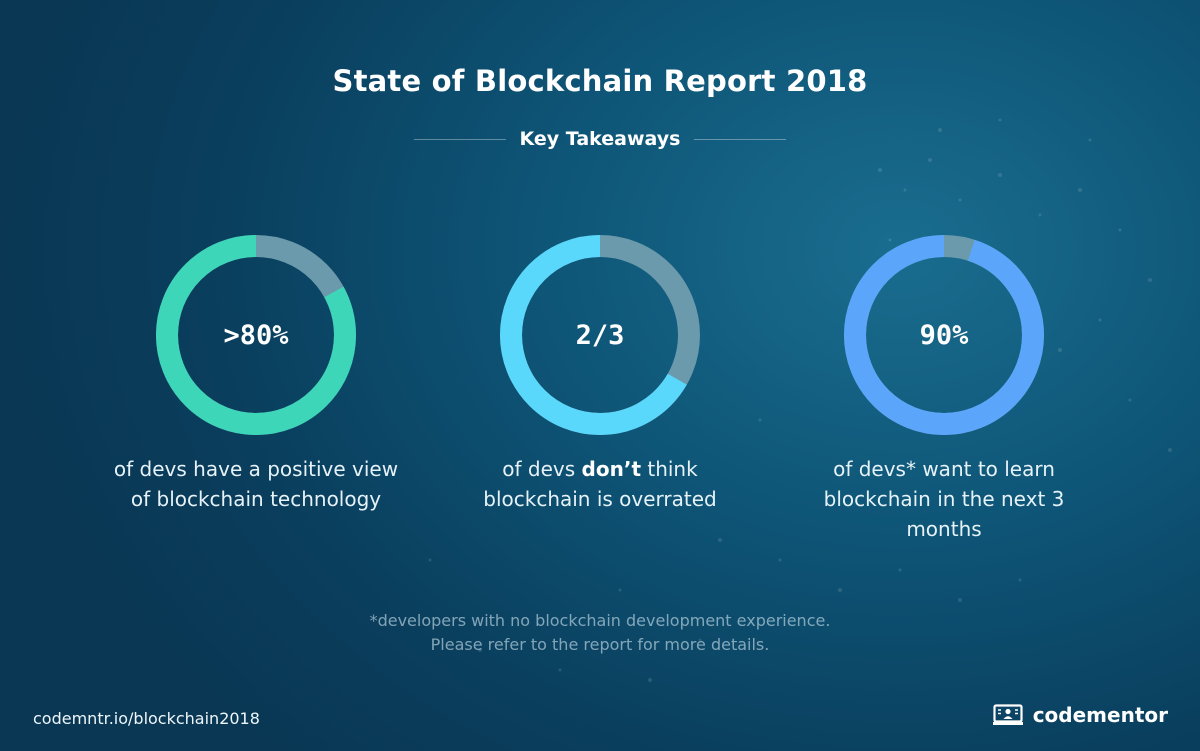 Image resolution: width=1200 pixels, height=751 pixels. What do you see at coordinates (1100, 715) in the screenshot?
I see `brand-name: codementor` at bounding box center [1100, 715].